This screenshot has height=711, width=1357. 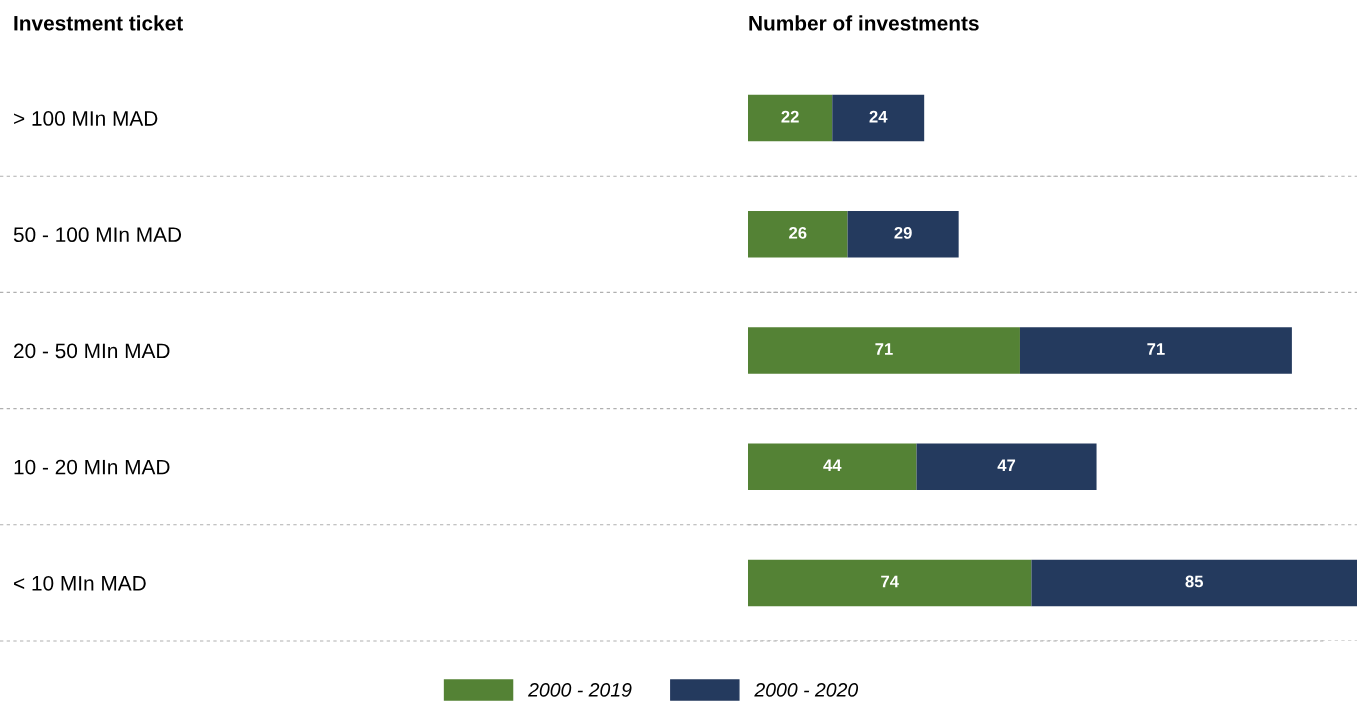 What do you see at coordinates (97, 235) in the screenshot?
I see `y-tick-label: 50 - 100 MIn MAD` at bounding box center [97, 235].